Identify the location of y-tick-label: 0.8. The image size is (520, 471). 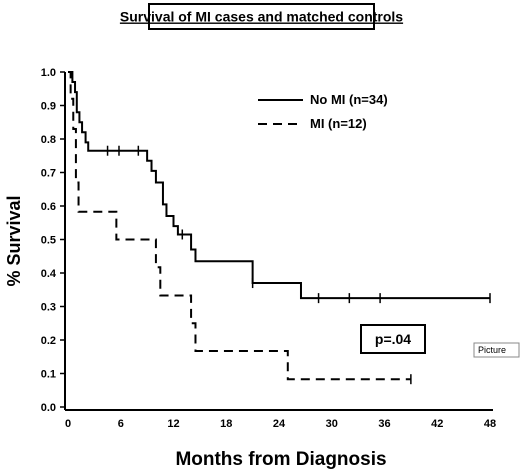
(48, 140).